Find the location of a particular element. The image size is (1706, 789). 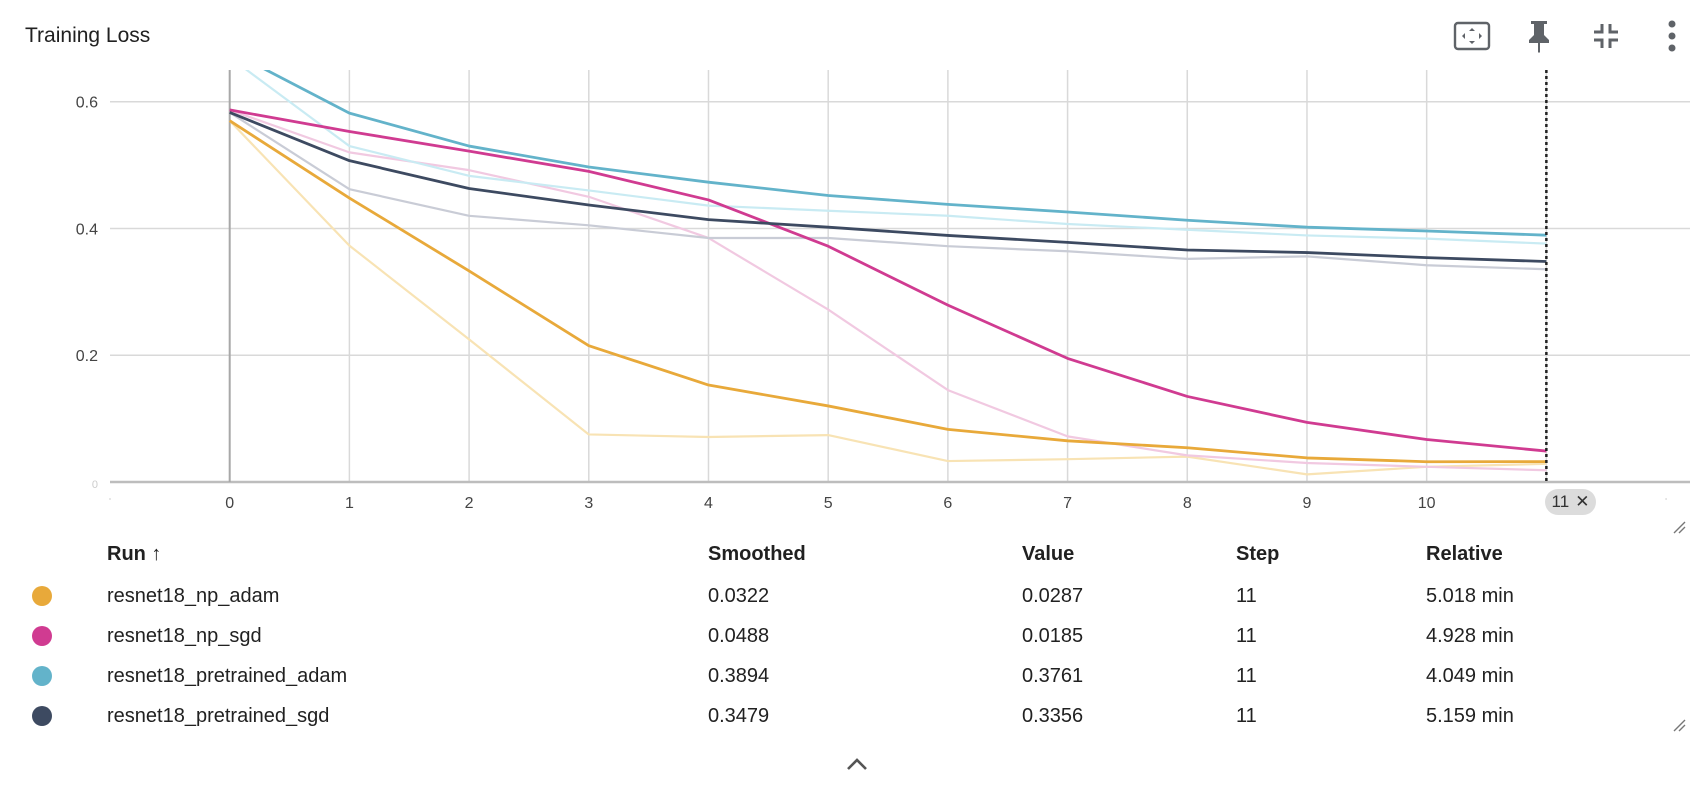

step-header: Step is located at coordinates (1258, 553).